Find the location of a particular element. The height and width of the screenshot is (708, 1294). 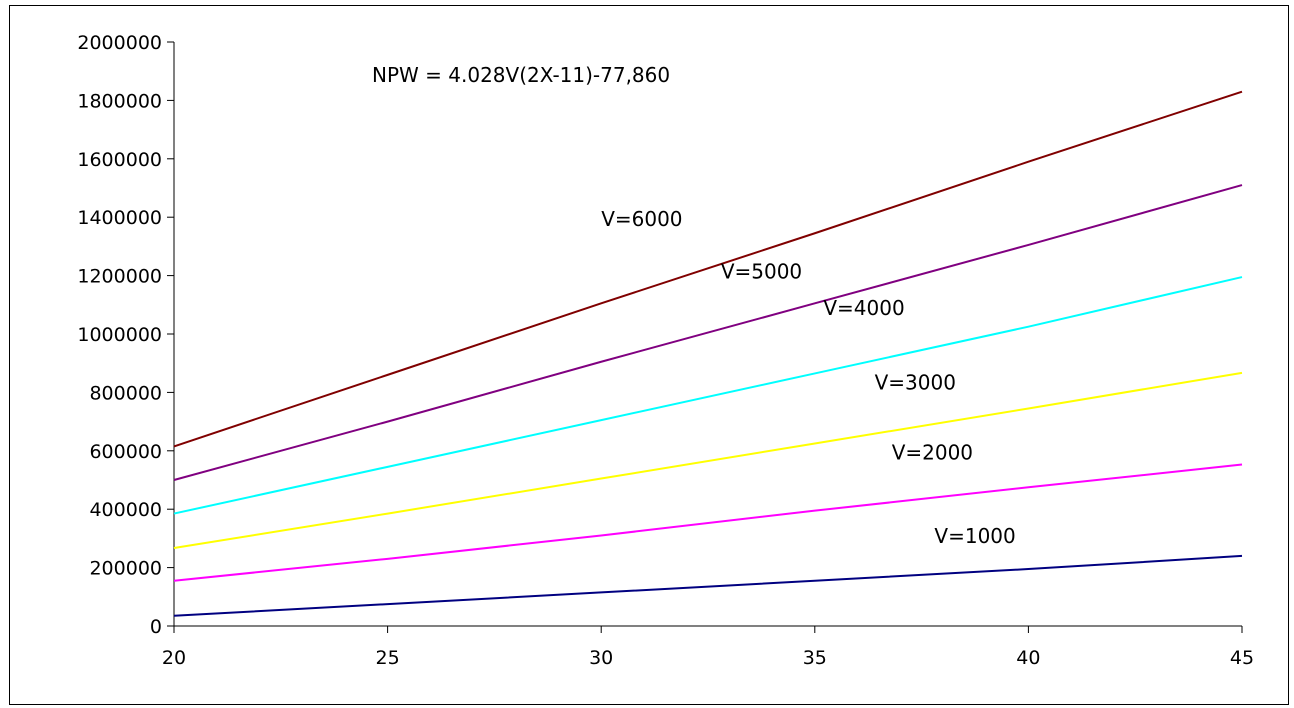

series-label-v-4000: V=4000 is located at coordinates (863, 308).